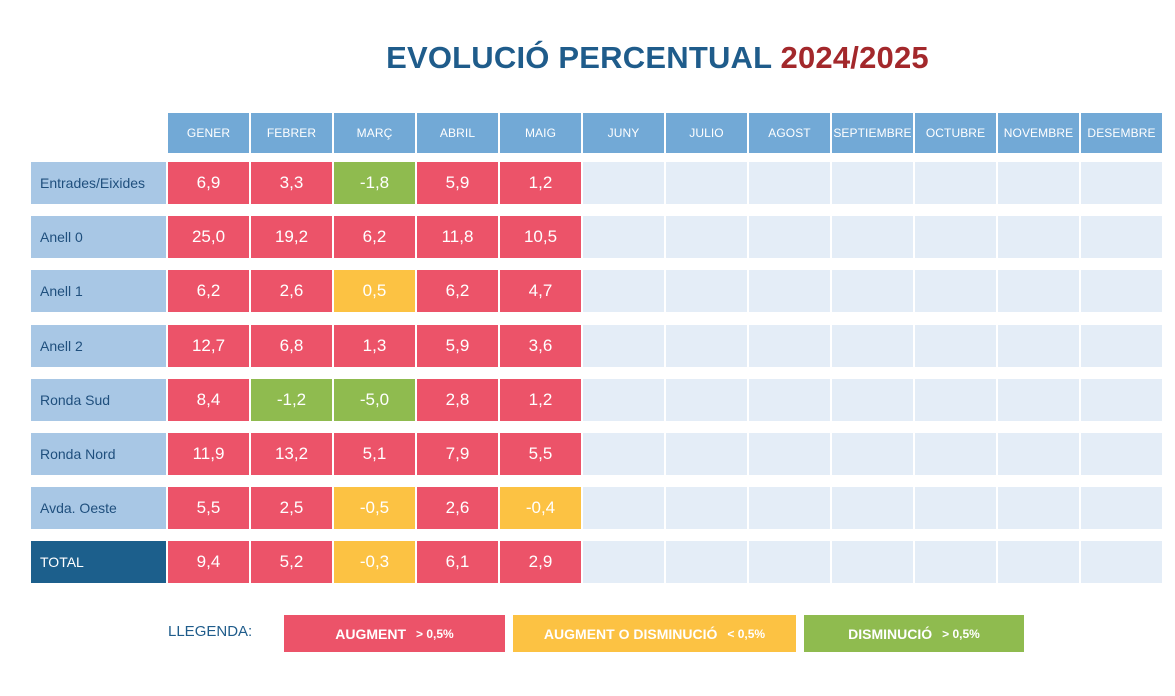  What do you see at coordinates (630, 633) in the screenshot?
I see `legend-small-change-text: AUGMENT O DISMINUCIÓ` at bounding box center [630, 633].